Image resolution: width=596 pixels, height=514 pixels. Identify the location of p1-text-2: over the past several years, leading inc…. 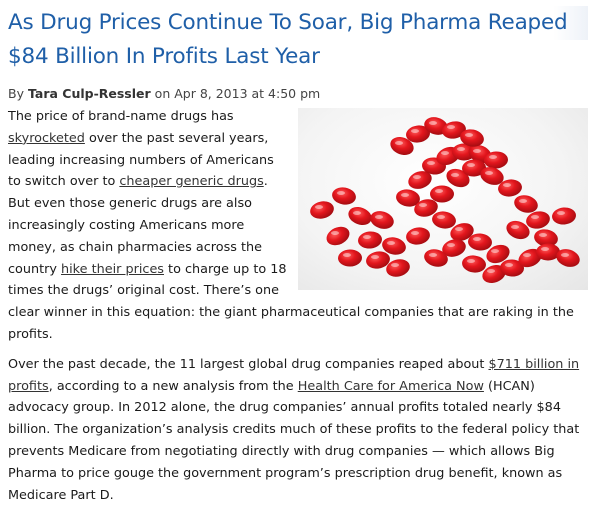
(141, 160).